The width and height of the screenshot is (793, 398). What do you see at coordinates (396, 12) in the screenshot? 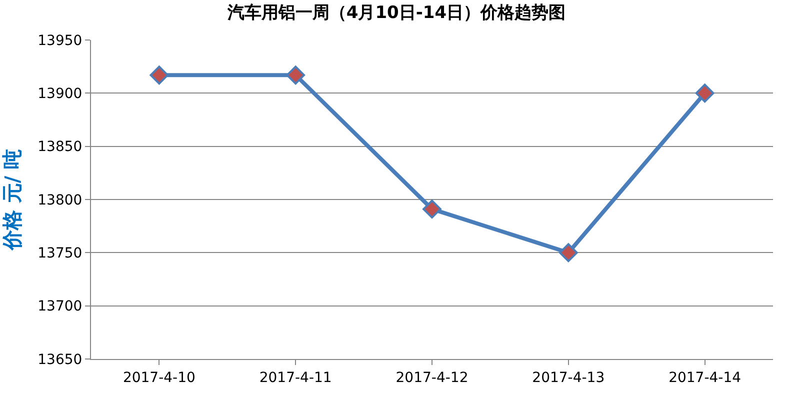
I see `chart-title: 汽车用铝一周（4月10日-14日）价格趋势图` at bounding box center [396, 12].